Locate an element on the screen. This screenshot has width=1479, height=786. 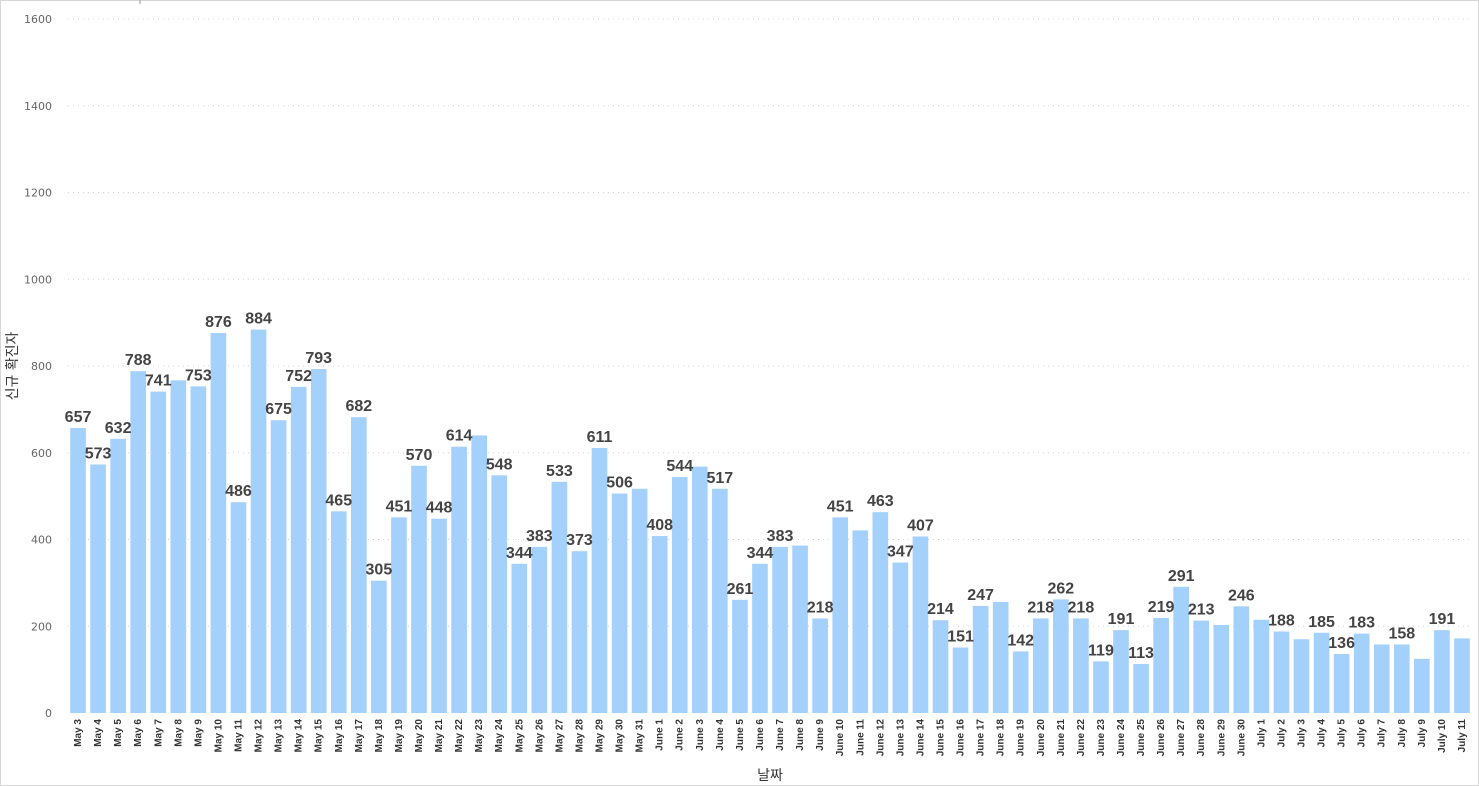
data-label: 214 is located at coordinates (940, 609).